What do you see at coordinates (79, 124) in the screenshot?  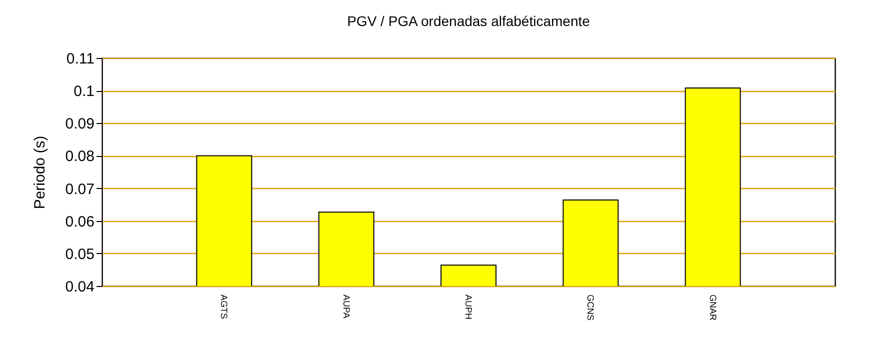 I see `y-tick-label: 0.09` at bounding box center [79, 124].